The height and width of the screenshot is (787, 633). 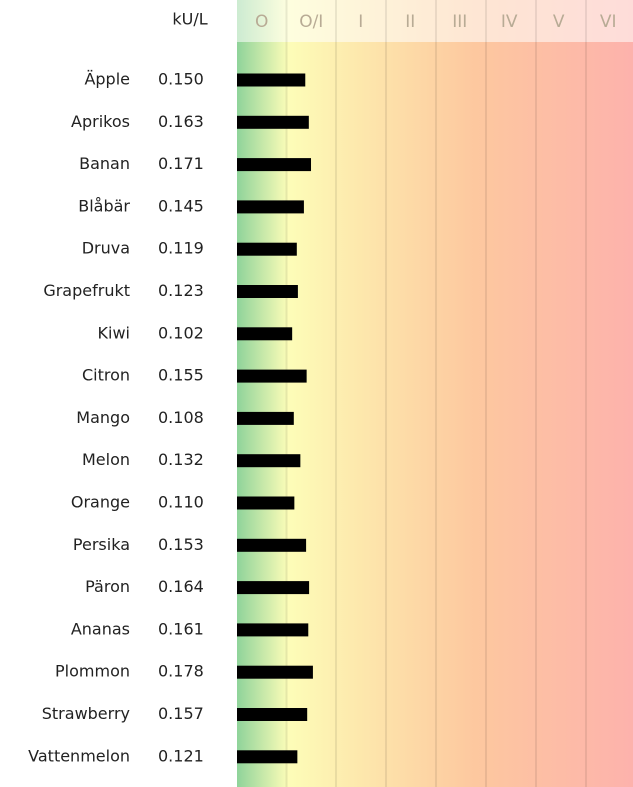 What do you see at coordinates (181, 121) in the screenshot?
I see `value-label: 0.163` at bounding box center [181, 121].